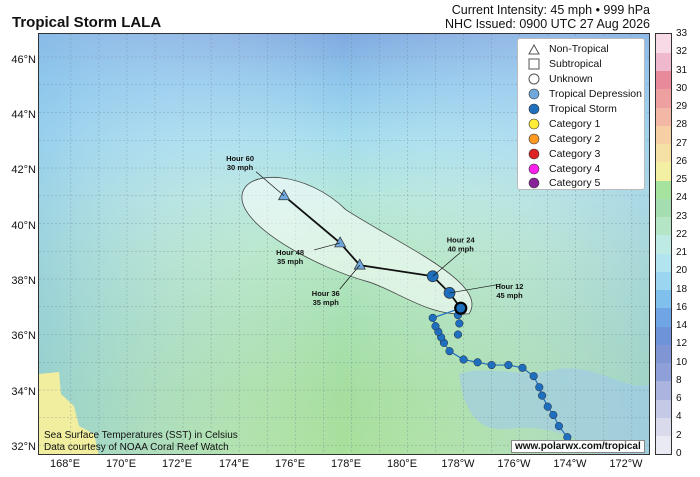 Image resolution: width=700 pixels, height=477 pixels. Describe the element at coordinates (326, 293) in the screenshot. I see `forecast-label-hour: Hour 36` at that location.